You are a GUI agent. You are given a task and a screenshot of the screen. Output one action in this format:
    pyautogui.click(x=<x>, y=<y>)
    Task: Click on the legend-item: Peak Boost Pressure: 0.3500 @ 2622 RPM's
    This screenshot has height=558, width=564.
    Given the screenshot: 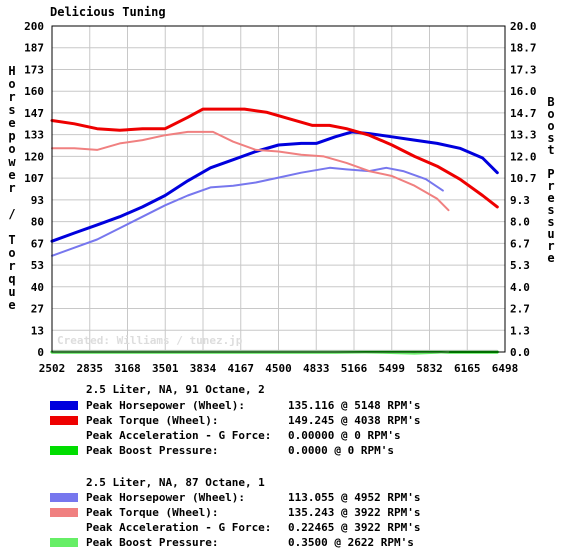 What is the action you would take?
    pyautogui.click(x=300, y=543)
    